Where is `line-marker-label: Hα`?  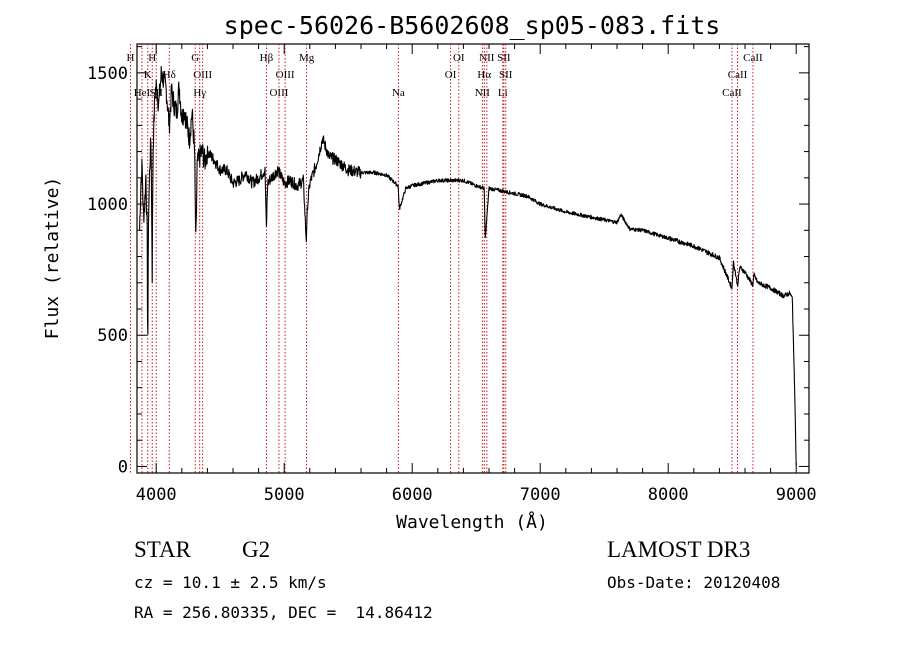
line-marker-label: Hα is located at coordinates (484, 75).